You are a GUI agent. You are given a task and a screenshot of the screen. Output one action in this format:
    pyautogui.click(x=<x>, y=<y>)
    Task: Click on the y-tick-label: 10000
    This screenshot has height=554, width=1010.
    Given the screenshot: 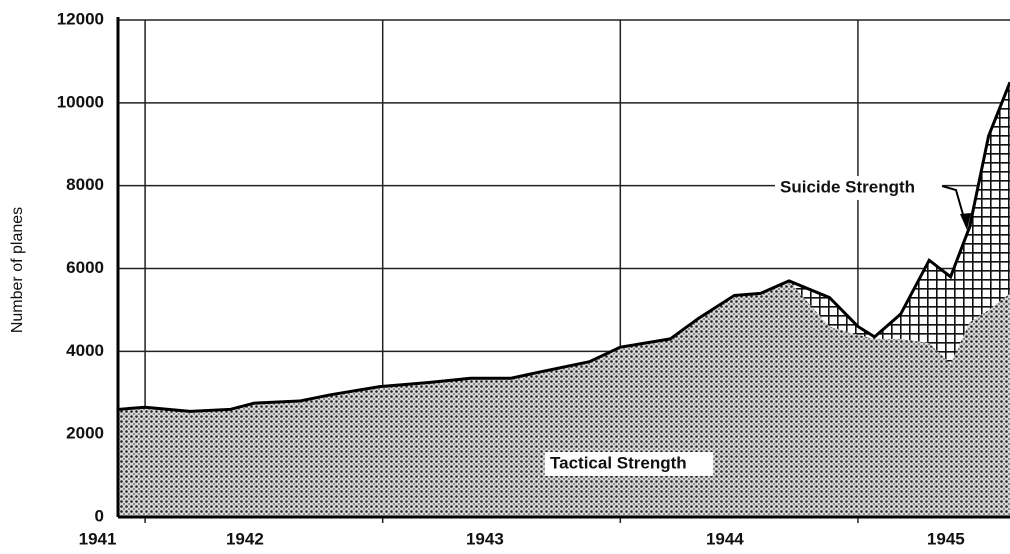 What is the action you would take?
    pyautogui.click(x=80, y=101)
    